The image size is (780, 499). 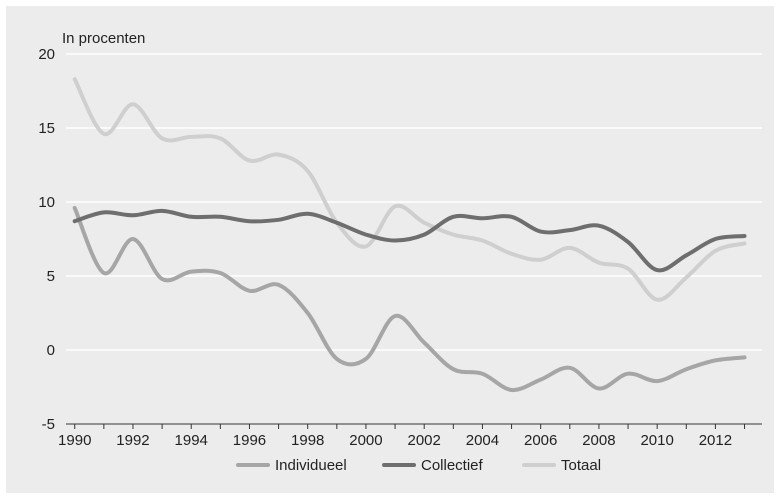 I want to click on legend-label: Collectief, so click(x=452, y=465).